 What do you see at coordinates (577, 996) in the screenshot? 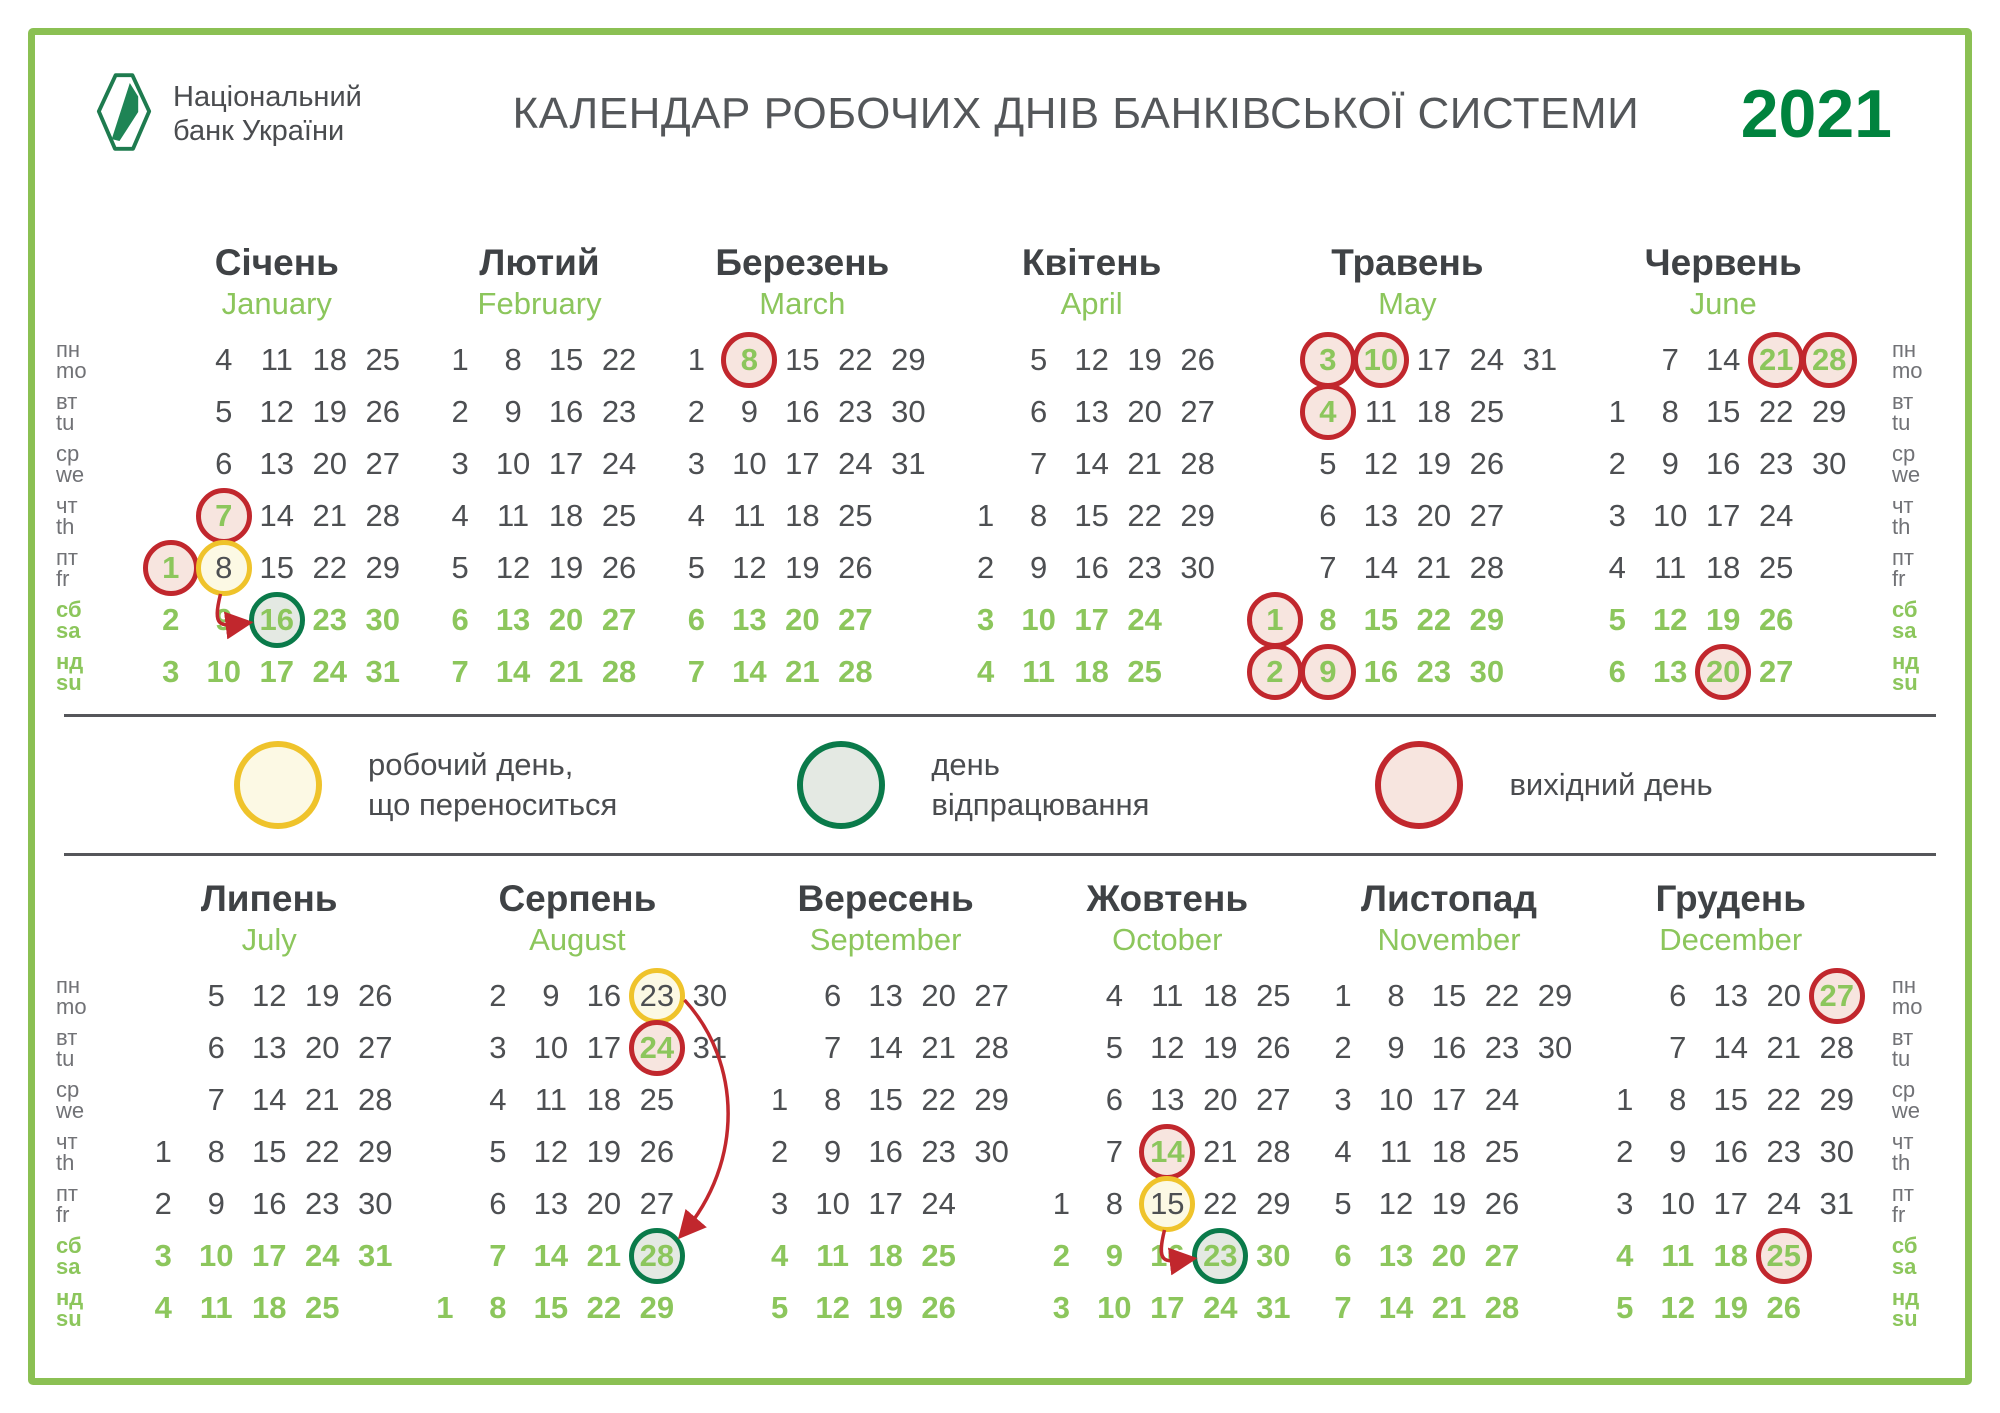
I see `week-row-mo: 2 9 16 23 30` at bounding box center [577, 996].